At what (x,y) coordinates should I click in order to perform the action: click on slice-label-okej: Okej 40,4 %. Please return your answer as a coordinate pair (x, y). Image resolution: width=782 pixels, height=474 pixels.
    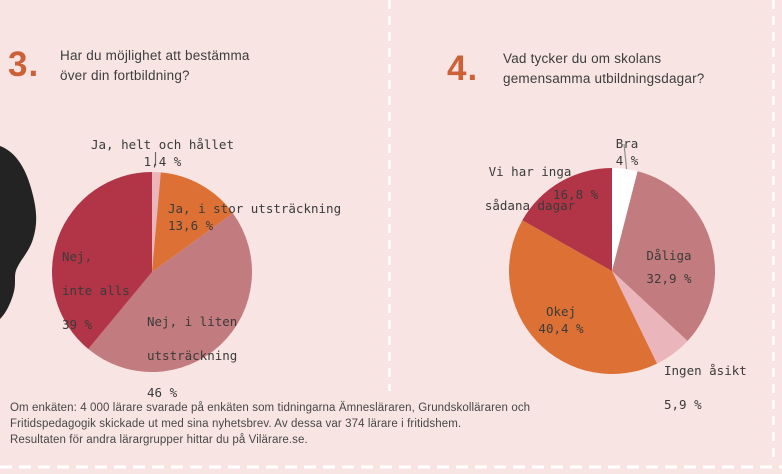
    Looking at the image, I should click on (561, 320).